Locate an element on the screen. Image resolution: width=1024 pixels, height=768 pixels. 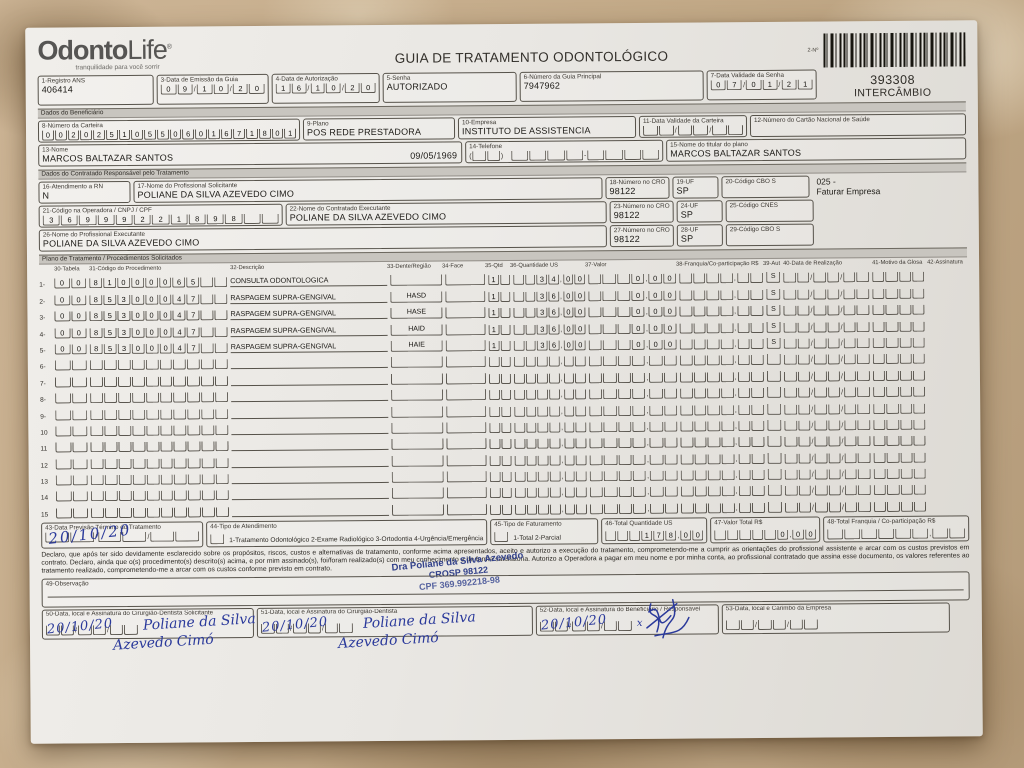
field-value: INSTITUTO DE ASSISTENCIA is located at coordinates (526, 131).